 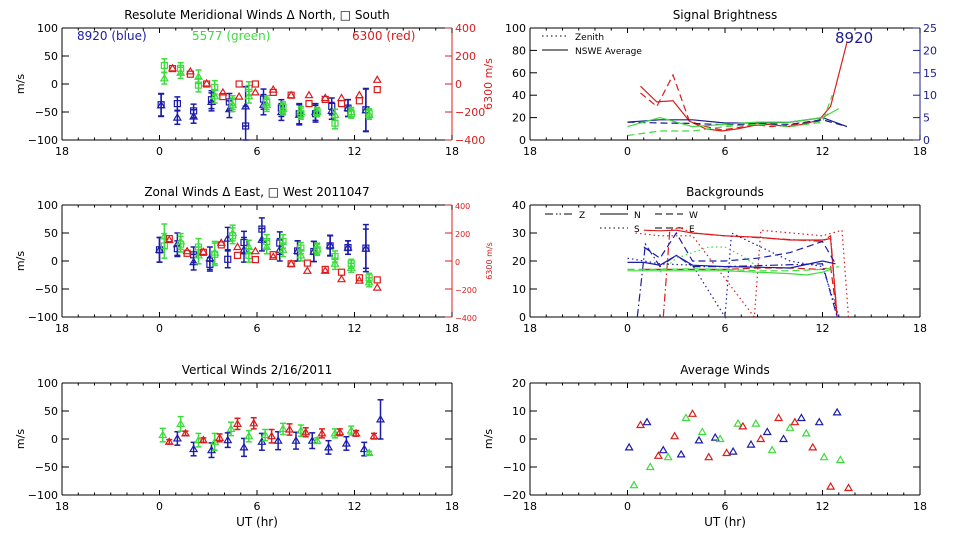 I want to click on y-tick-label: 10, so click(x=519, y=289).